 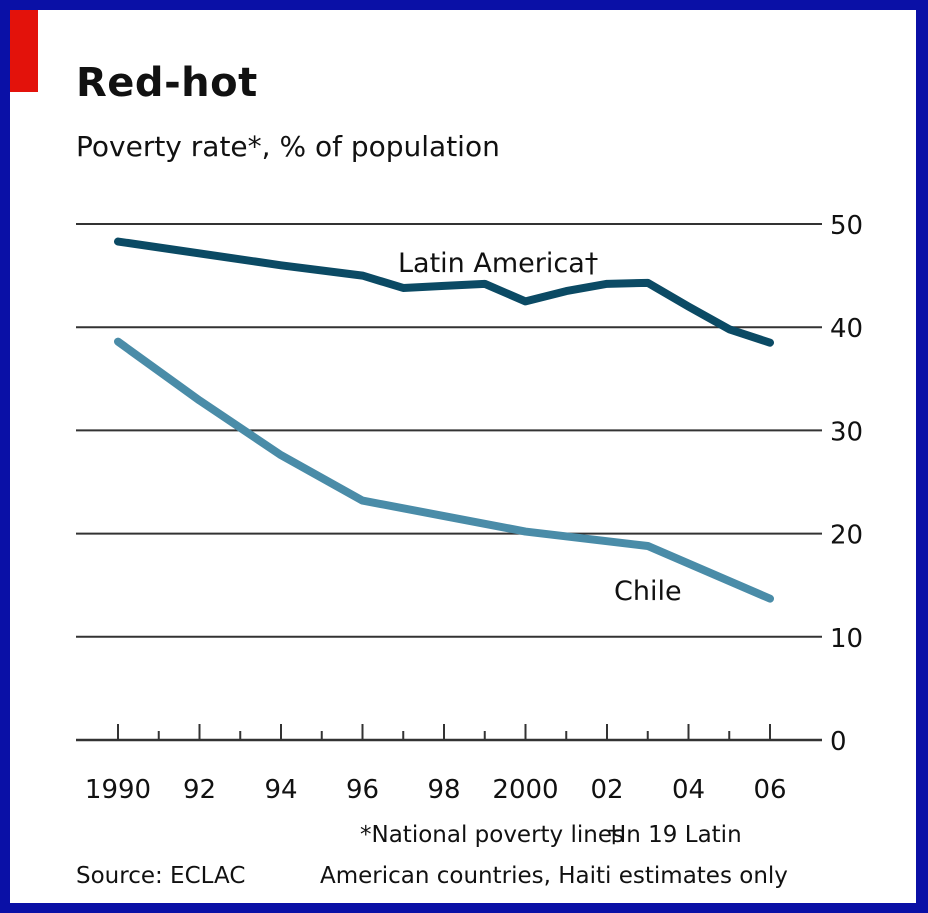 I want to click on x-axis-ticks: 1990 92 94 96 98 2000 02 04 06, so click(x=436, y=764).